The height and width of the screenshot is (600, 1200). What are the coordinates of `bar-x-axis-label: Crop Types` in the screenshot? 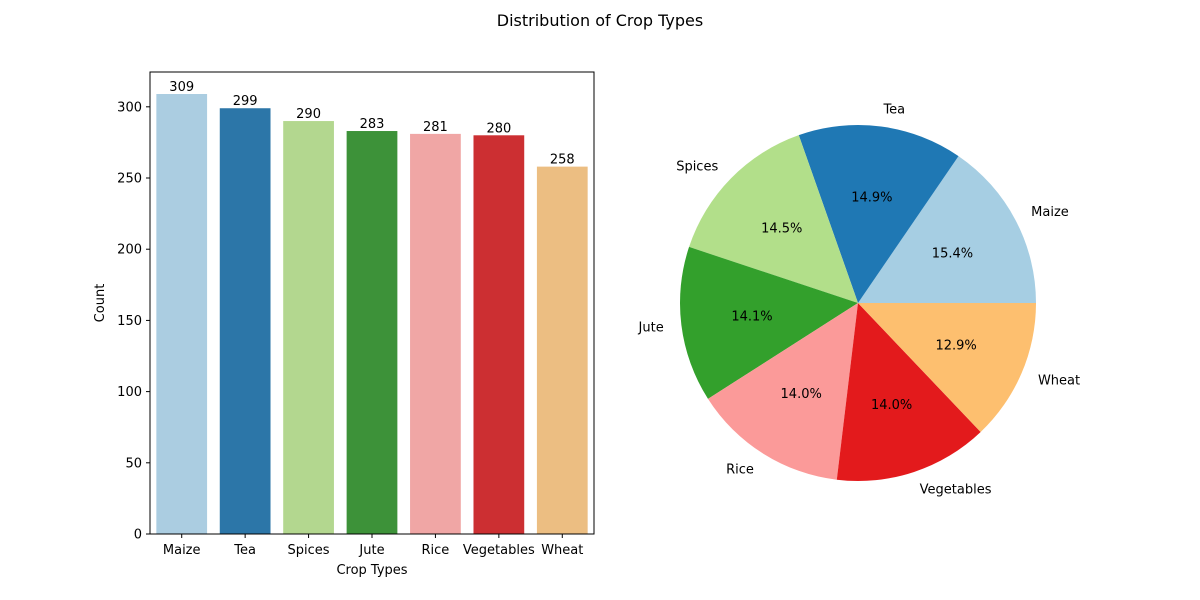 It's located at (371, 570).